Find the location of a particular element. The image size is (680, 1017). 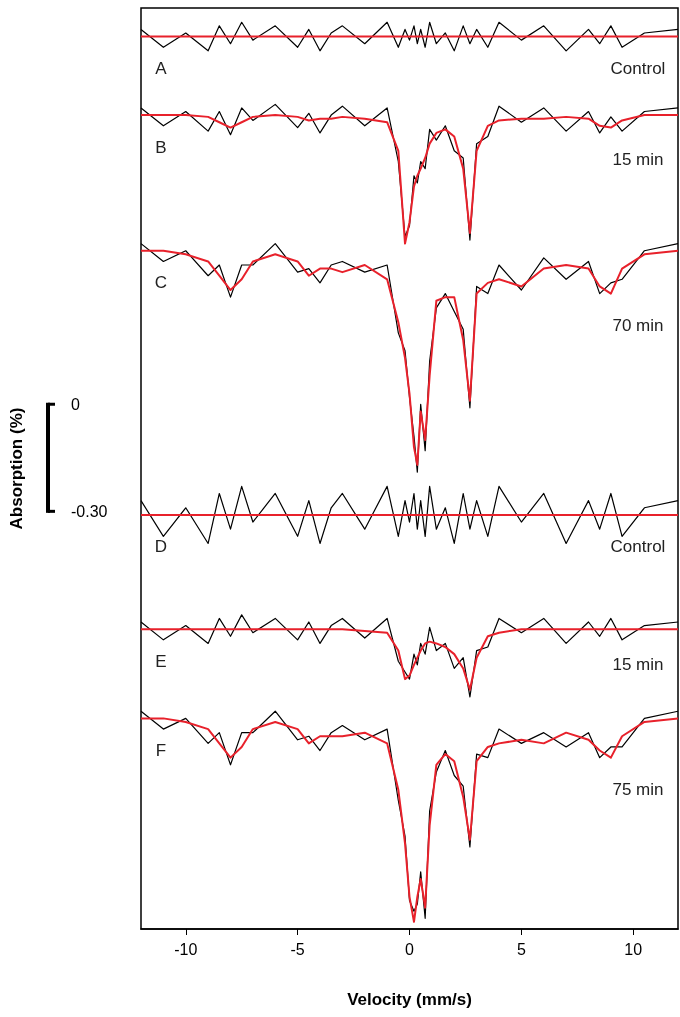

annotation: E is located at coordinates (161, 661).